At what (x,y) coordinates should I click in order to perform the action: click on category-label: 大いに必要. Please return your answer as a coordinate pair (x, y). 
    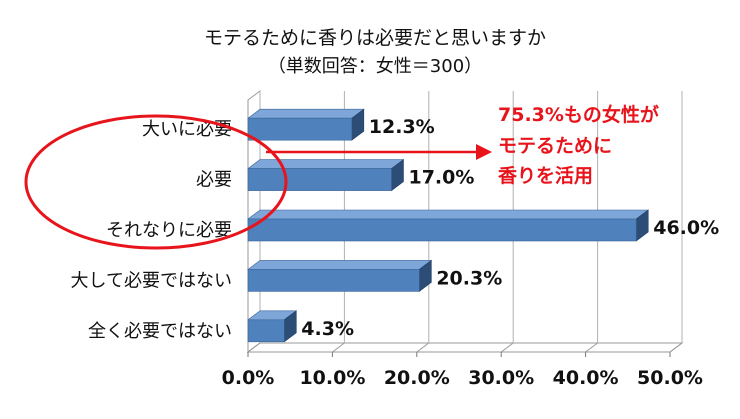
    Looking at the image, I should click on (187, 129).